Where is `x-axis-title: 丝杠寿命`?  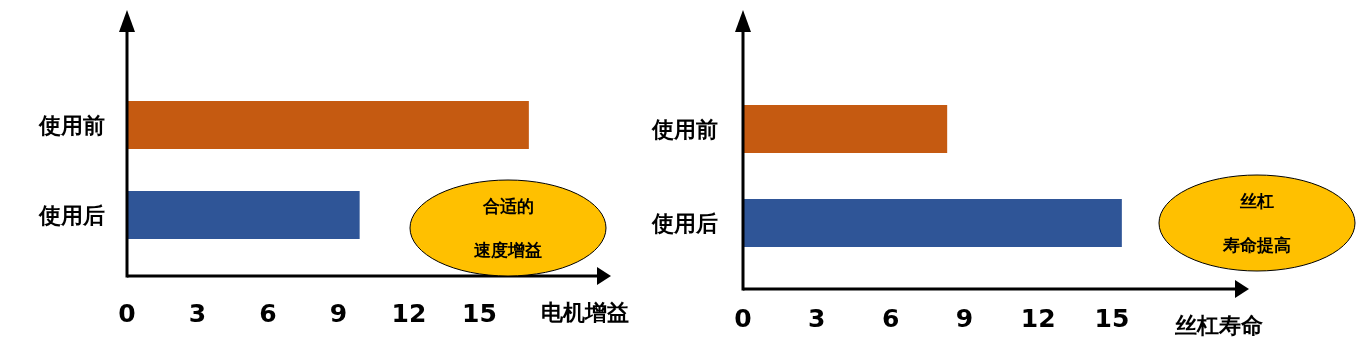
x-axis-title: 丝杠寿命 is located at coordinates (1218, 325).